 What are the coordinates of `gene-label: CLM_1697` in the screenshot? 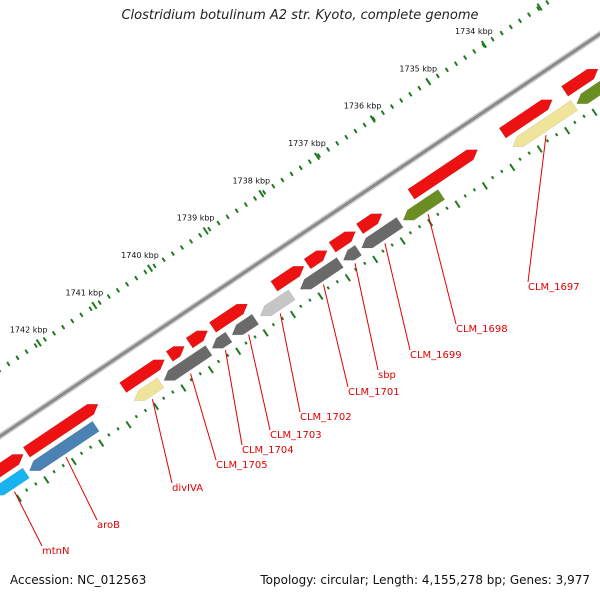 It's located at (554, 287).